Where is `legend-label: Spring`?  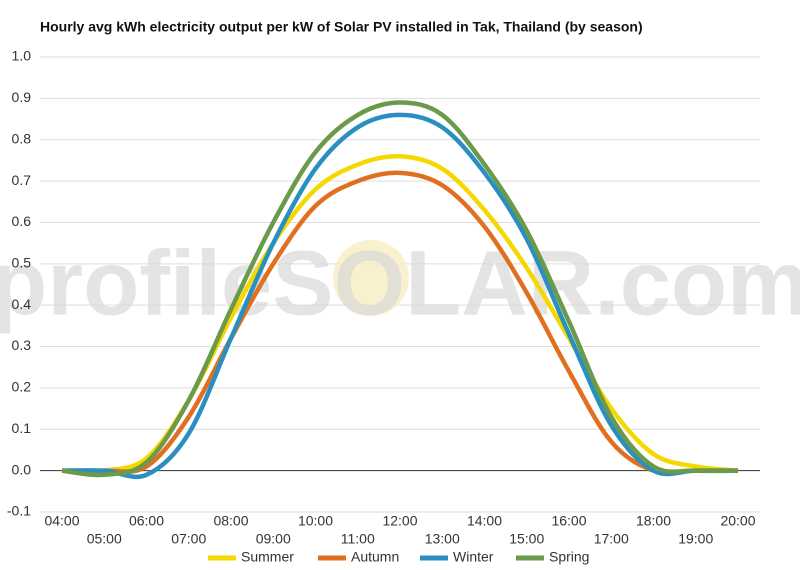
legend-label: Spring is located at coordinates (569, 557).